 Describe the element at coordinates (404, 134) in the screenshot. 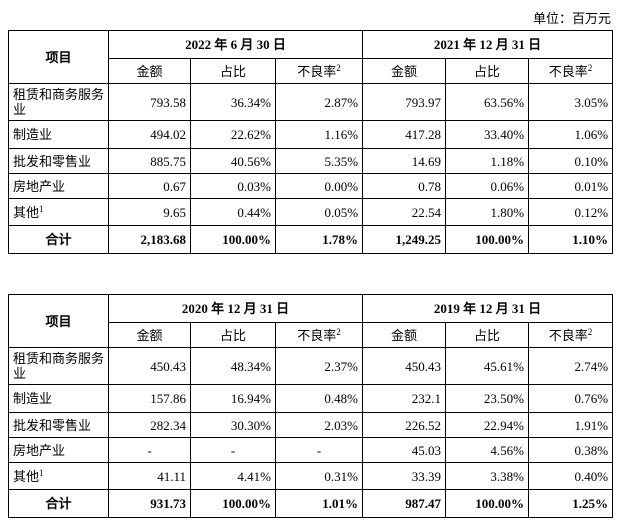

I see `cell: 417.28` at that location.